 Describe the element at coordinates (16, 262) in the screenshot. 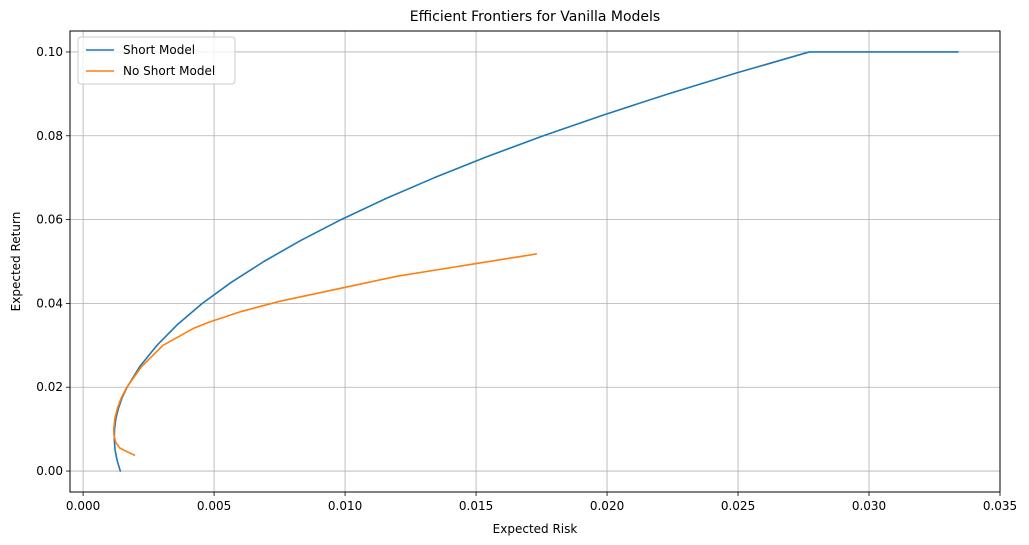

I see `y-axis-title: Expected Return` at that location.